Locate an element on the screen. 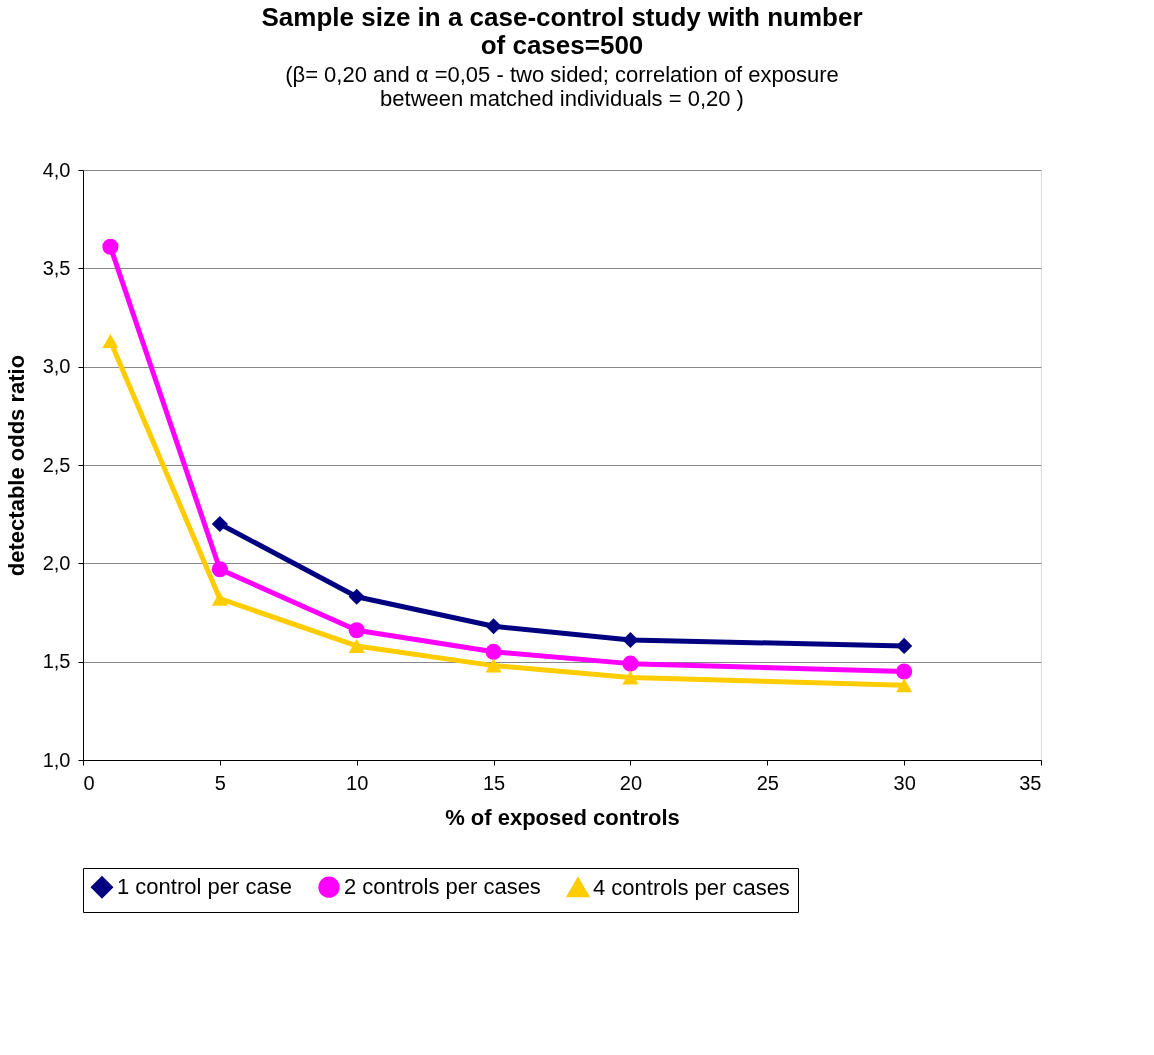 The image size is (1154, 1055). y-tick-label: 2,0 is located at coordinates (56, 562).